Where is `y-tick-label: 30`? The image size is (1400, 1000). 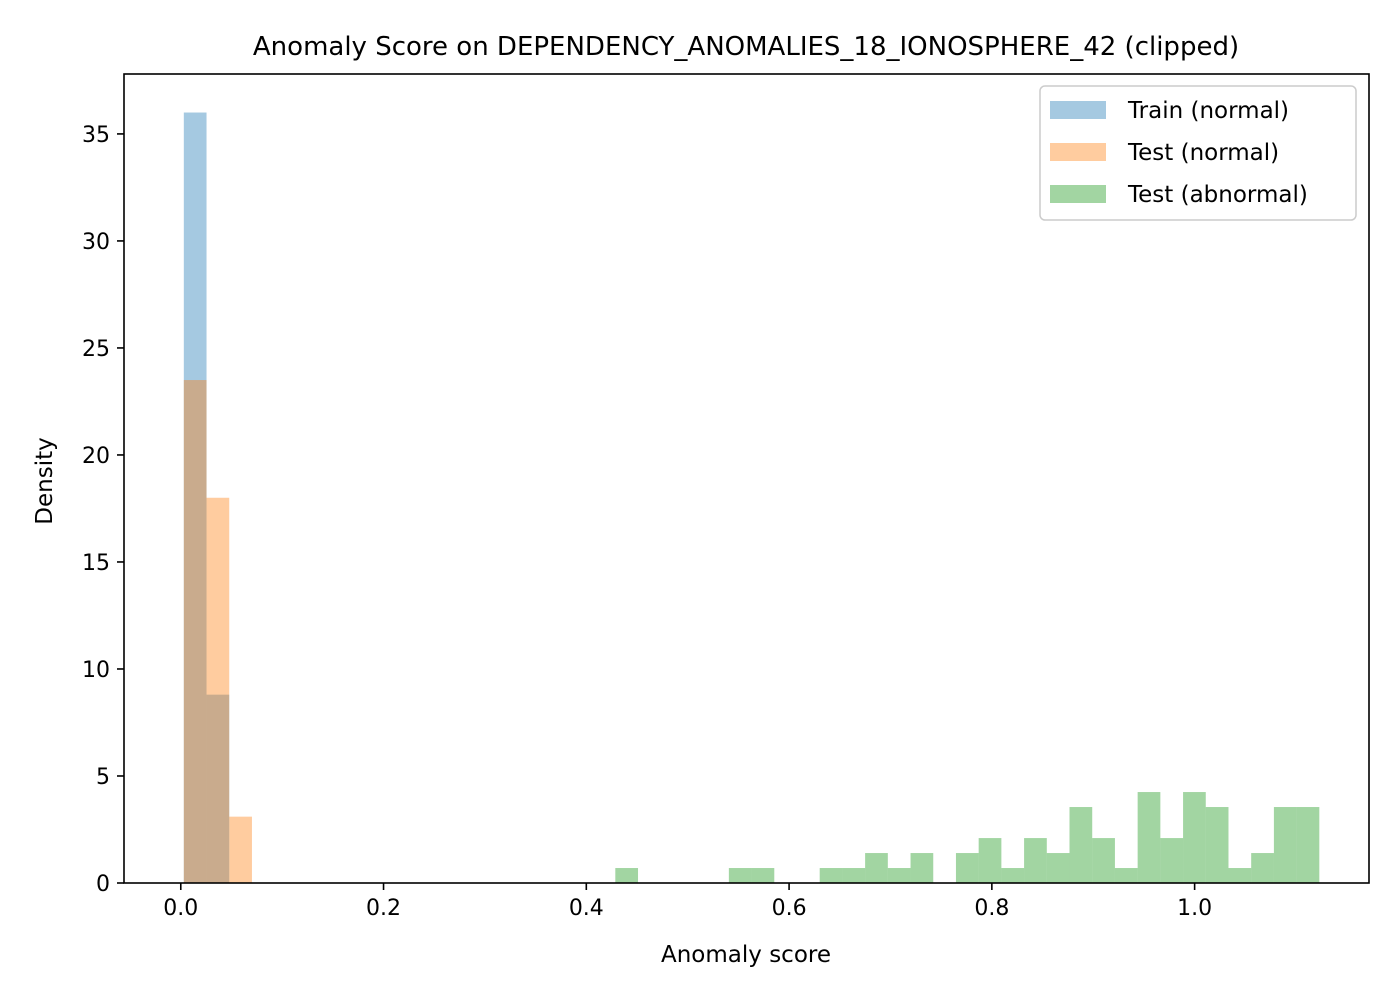
y-tick-label: 30 is located at coordinates (96, 242).